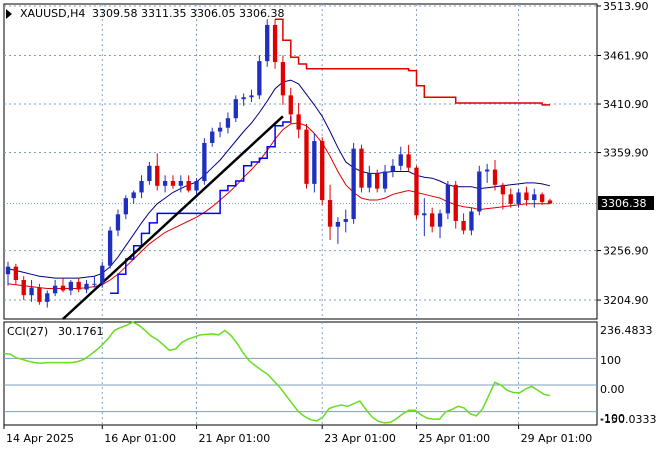  Describe the element at coordinates (188, 13) in the screenshot. I see `ohlc-values: 3309.58 3311.35 3306.05 3306.38` at that location.